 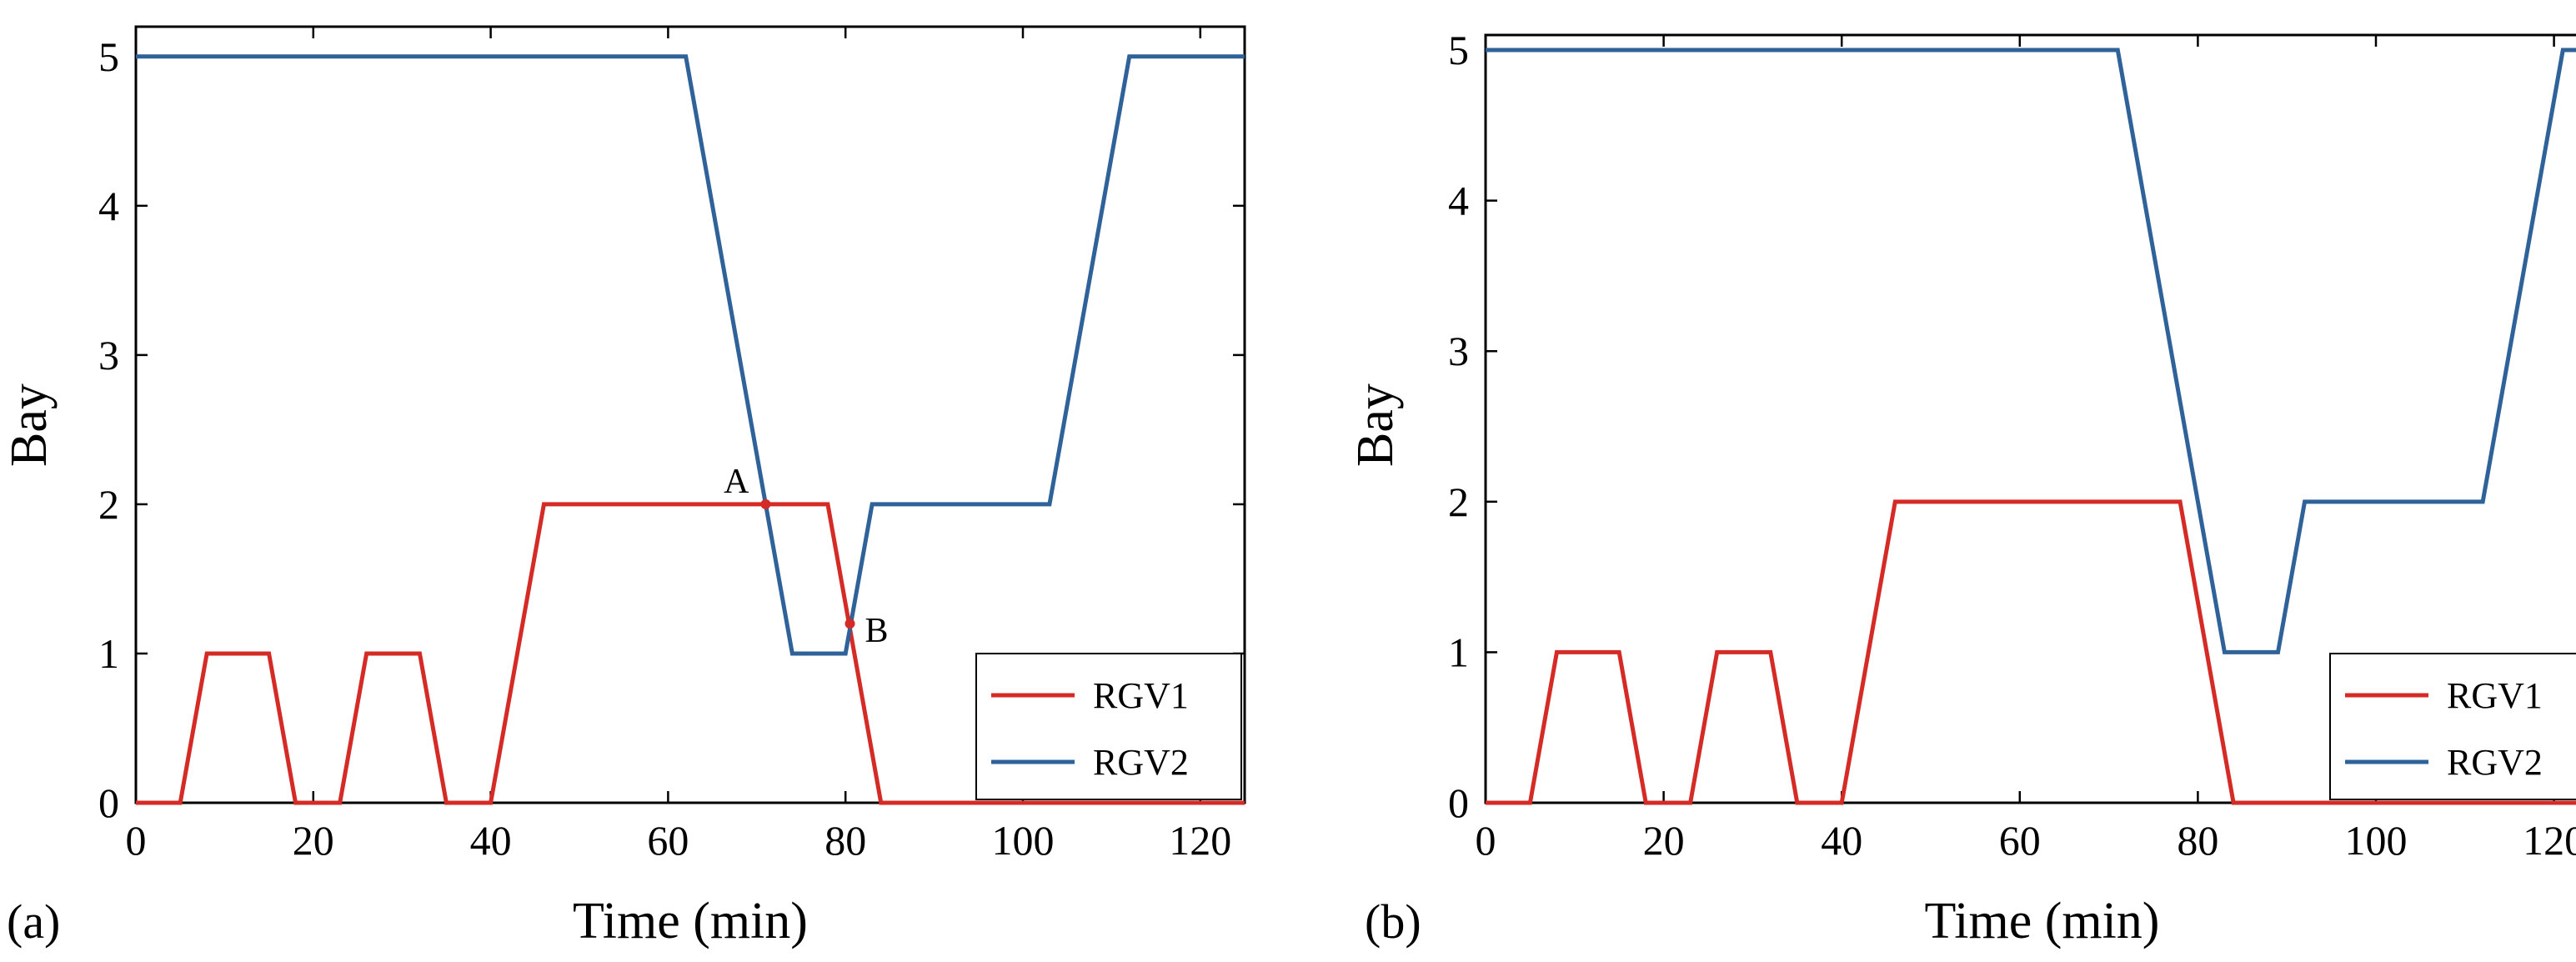 I want to click on panel-label: (b), so click(x=1393, y=921).